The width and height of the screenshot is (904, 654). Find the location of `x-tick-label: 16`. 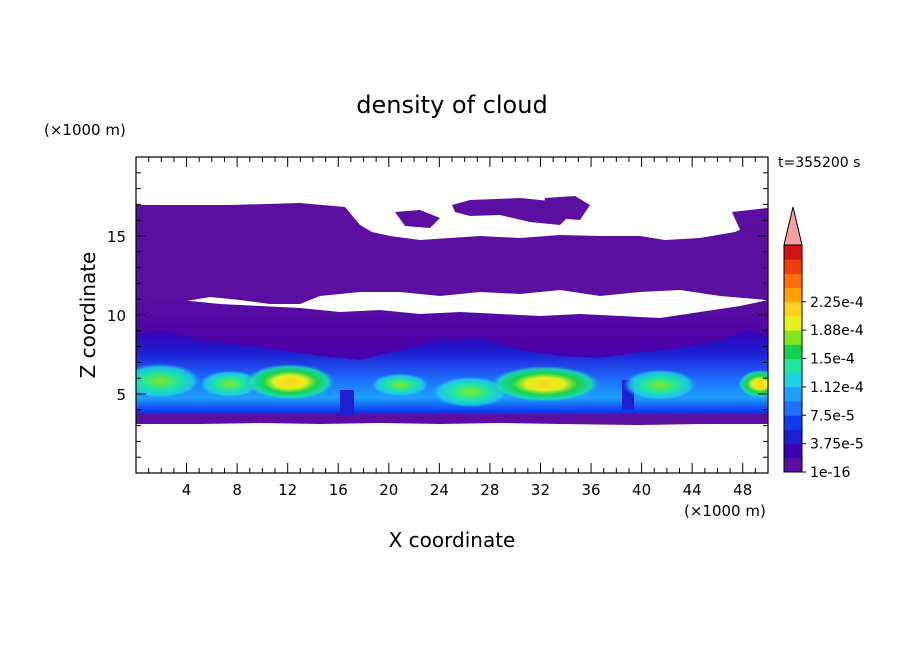

x-tick-label: 16 is located at coordinates (338, 490).